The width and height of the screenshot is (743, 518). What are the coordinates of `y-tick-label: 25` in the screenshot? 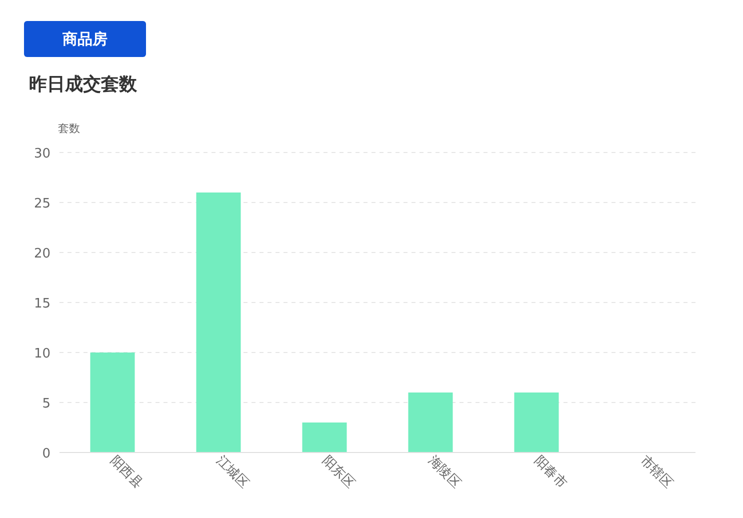 It's located at (42, 204).